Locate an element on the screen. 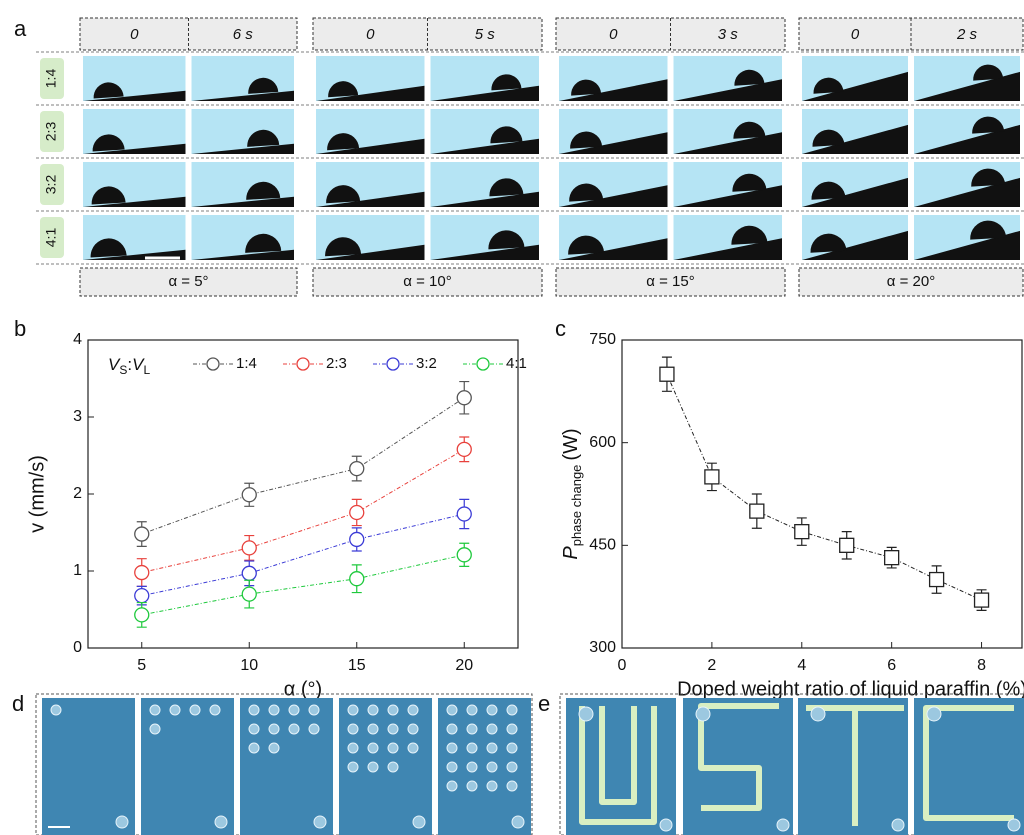 Image resolution: width=1024 pixels, height=835 pixels. ratio-label: 4:1 is located at coordinates (51, 238).